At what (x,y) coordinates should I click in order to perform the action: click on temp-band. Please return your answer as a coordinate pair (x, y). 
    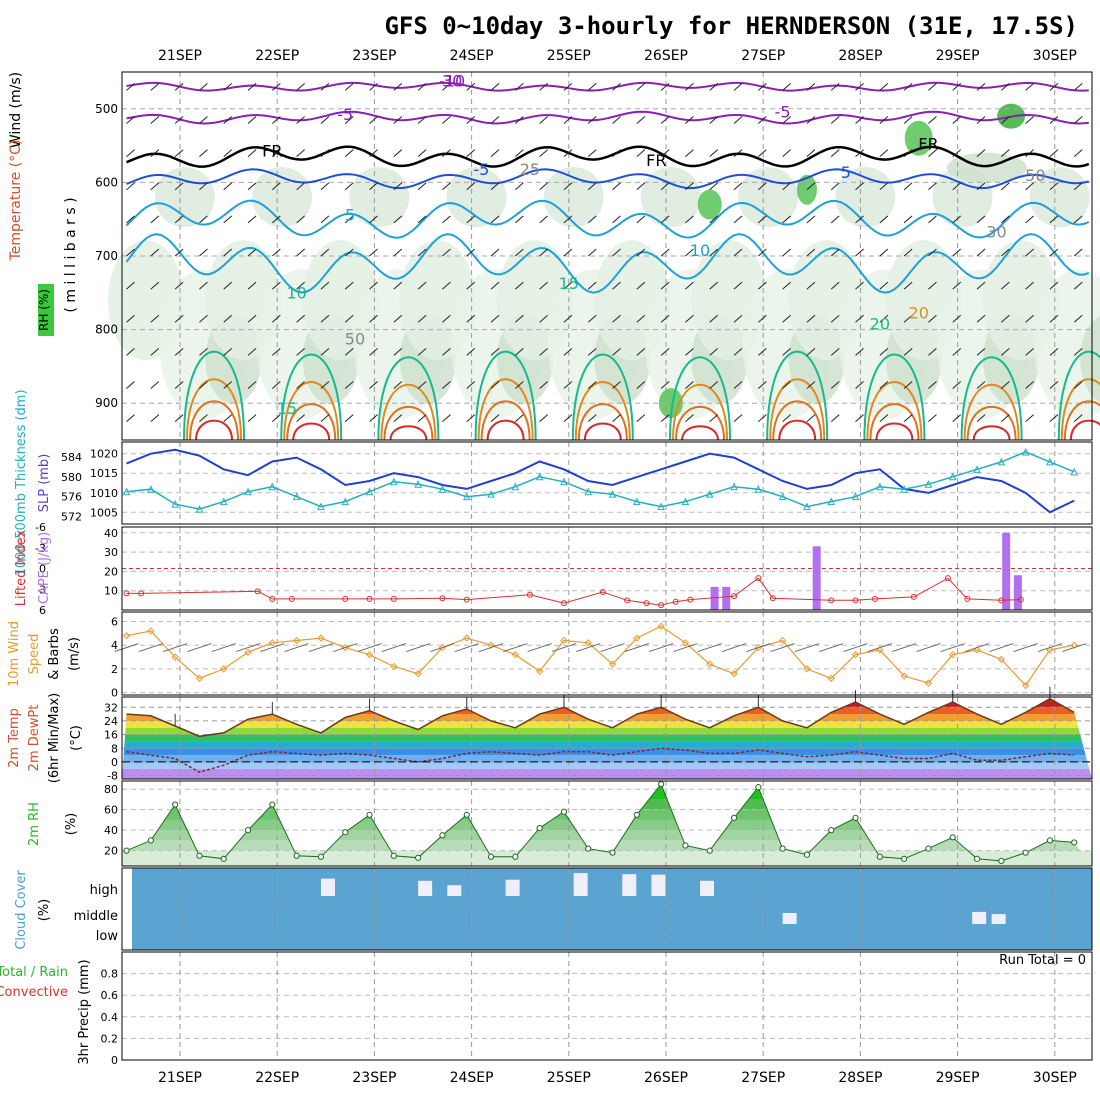
    Looking at the image, I should click on (607, 752).